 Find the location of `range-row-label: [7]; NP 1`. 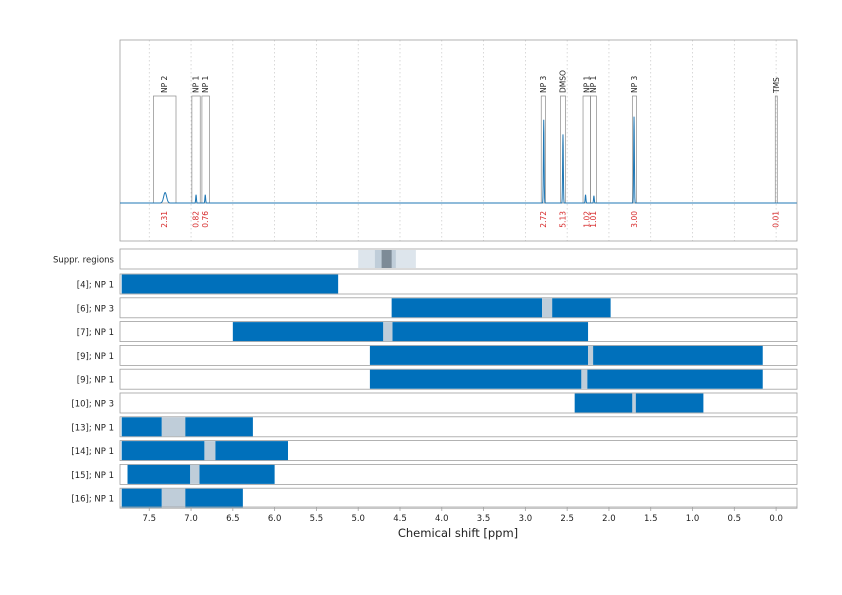

range-row-label: [7]; NP 1 is located at coordinates (95, 333).